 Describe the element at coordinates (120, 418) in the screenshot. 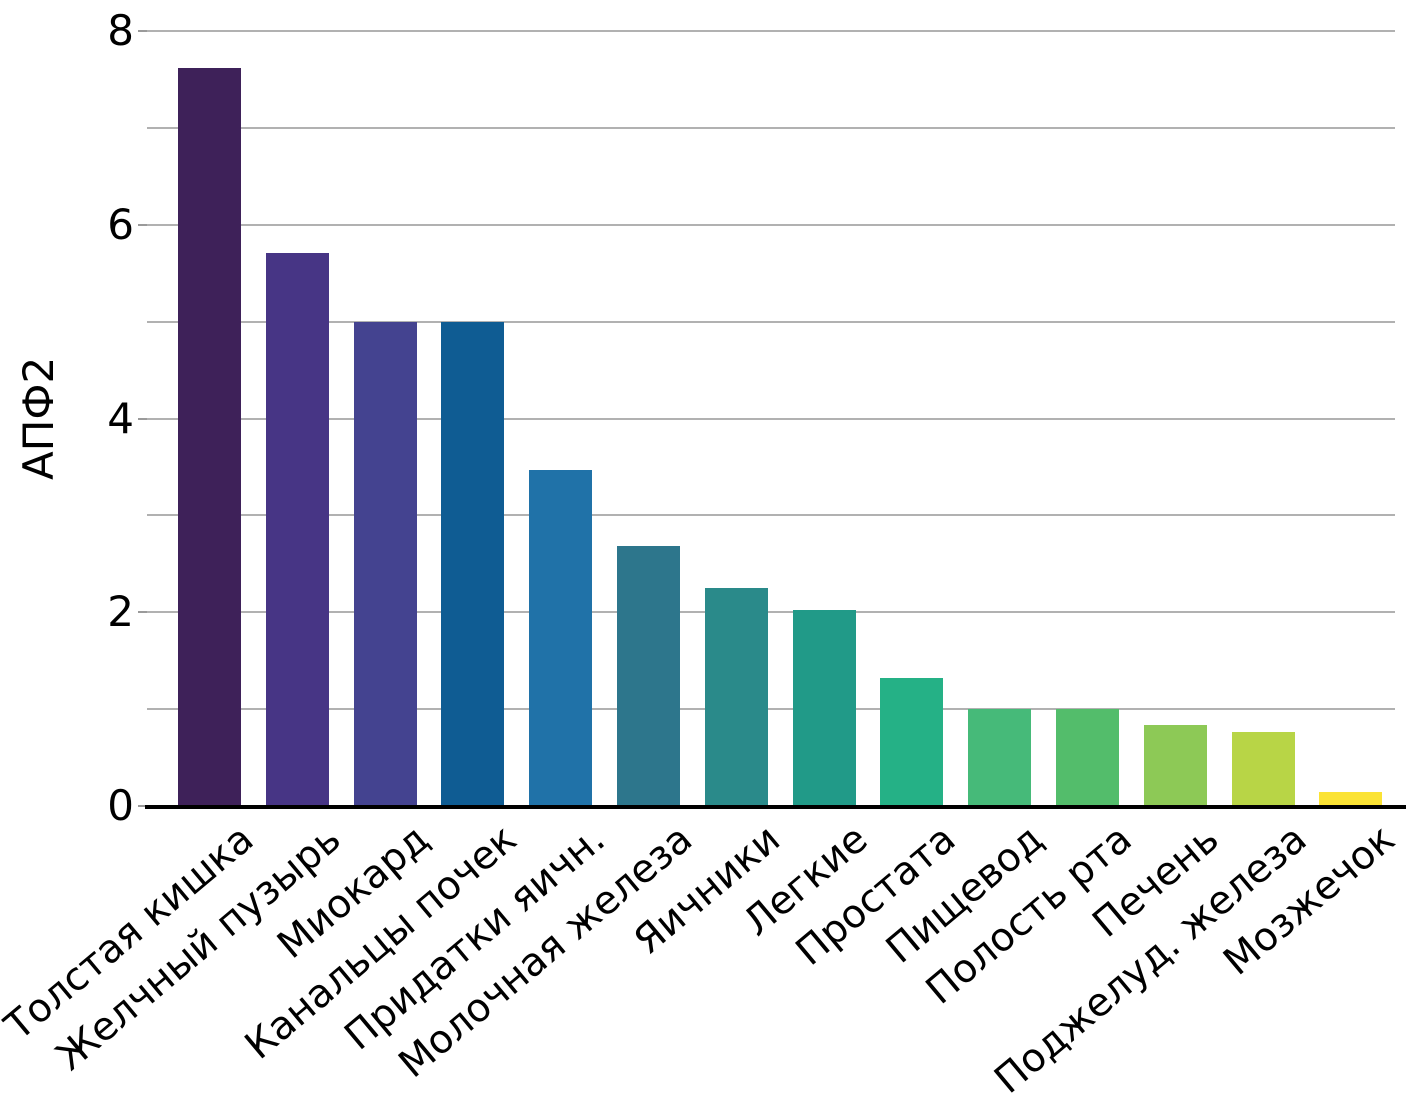

I see `y-tick-label: 4` at that location.